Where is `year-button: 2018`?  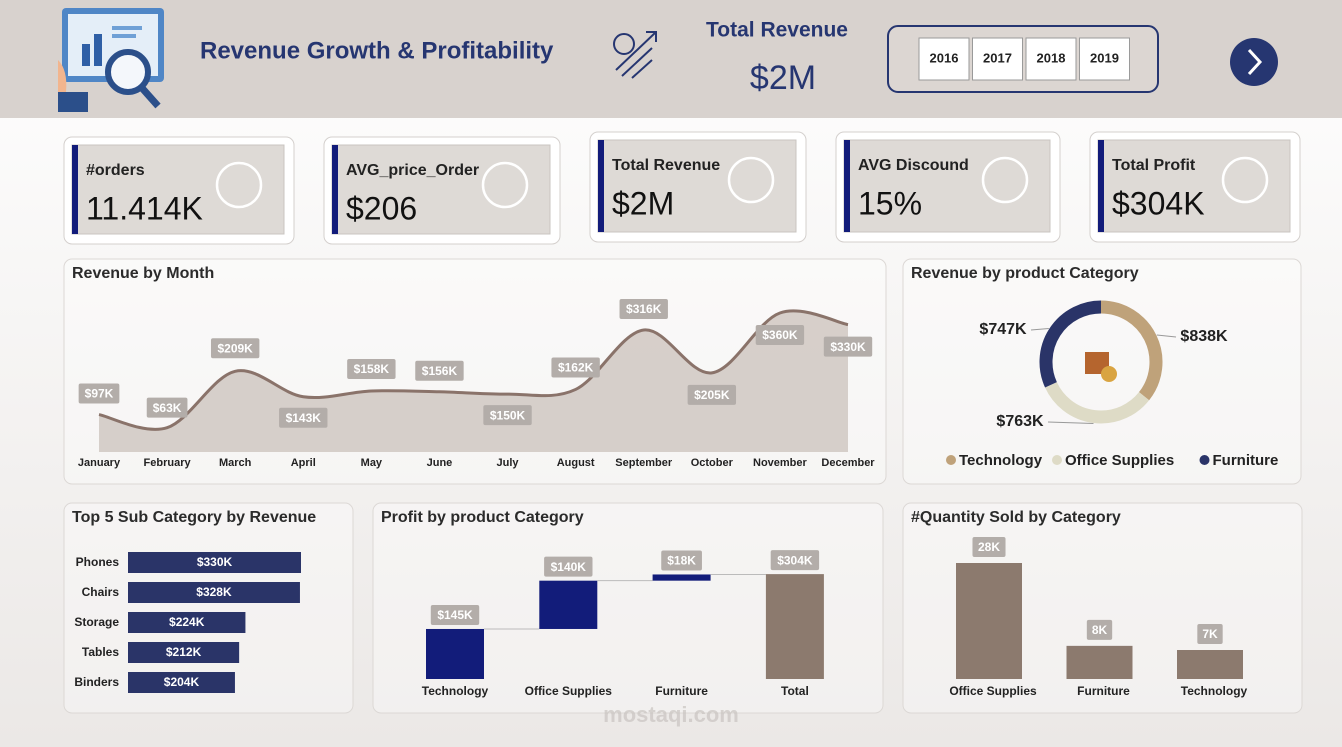
year-button: 2018 is located at coordinates (1051, 59).